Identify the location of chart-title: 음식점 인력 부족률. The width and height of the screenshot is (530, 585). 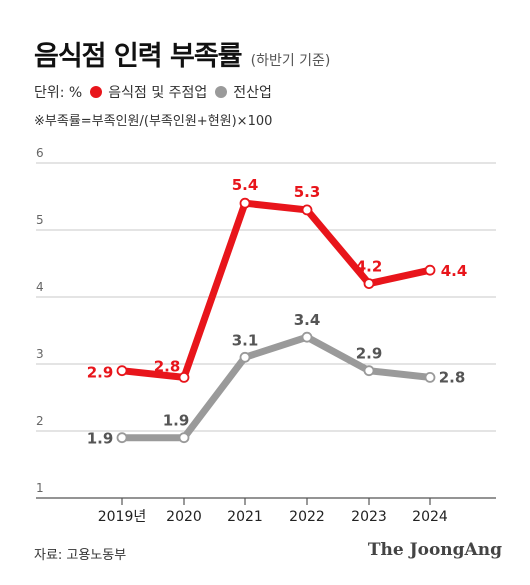
(138, 56).